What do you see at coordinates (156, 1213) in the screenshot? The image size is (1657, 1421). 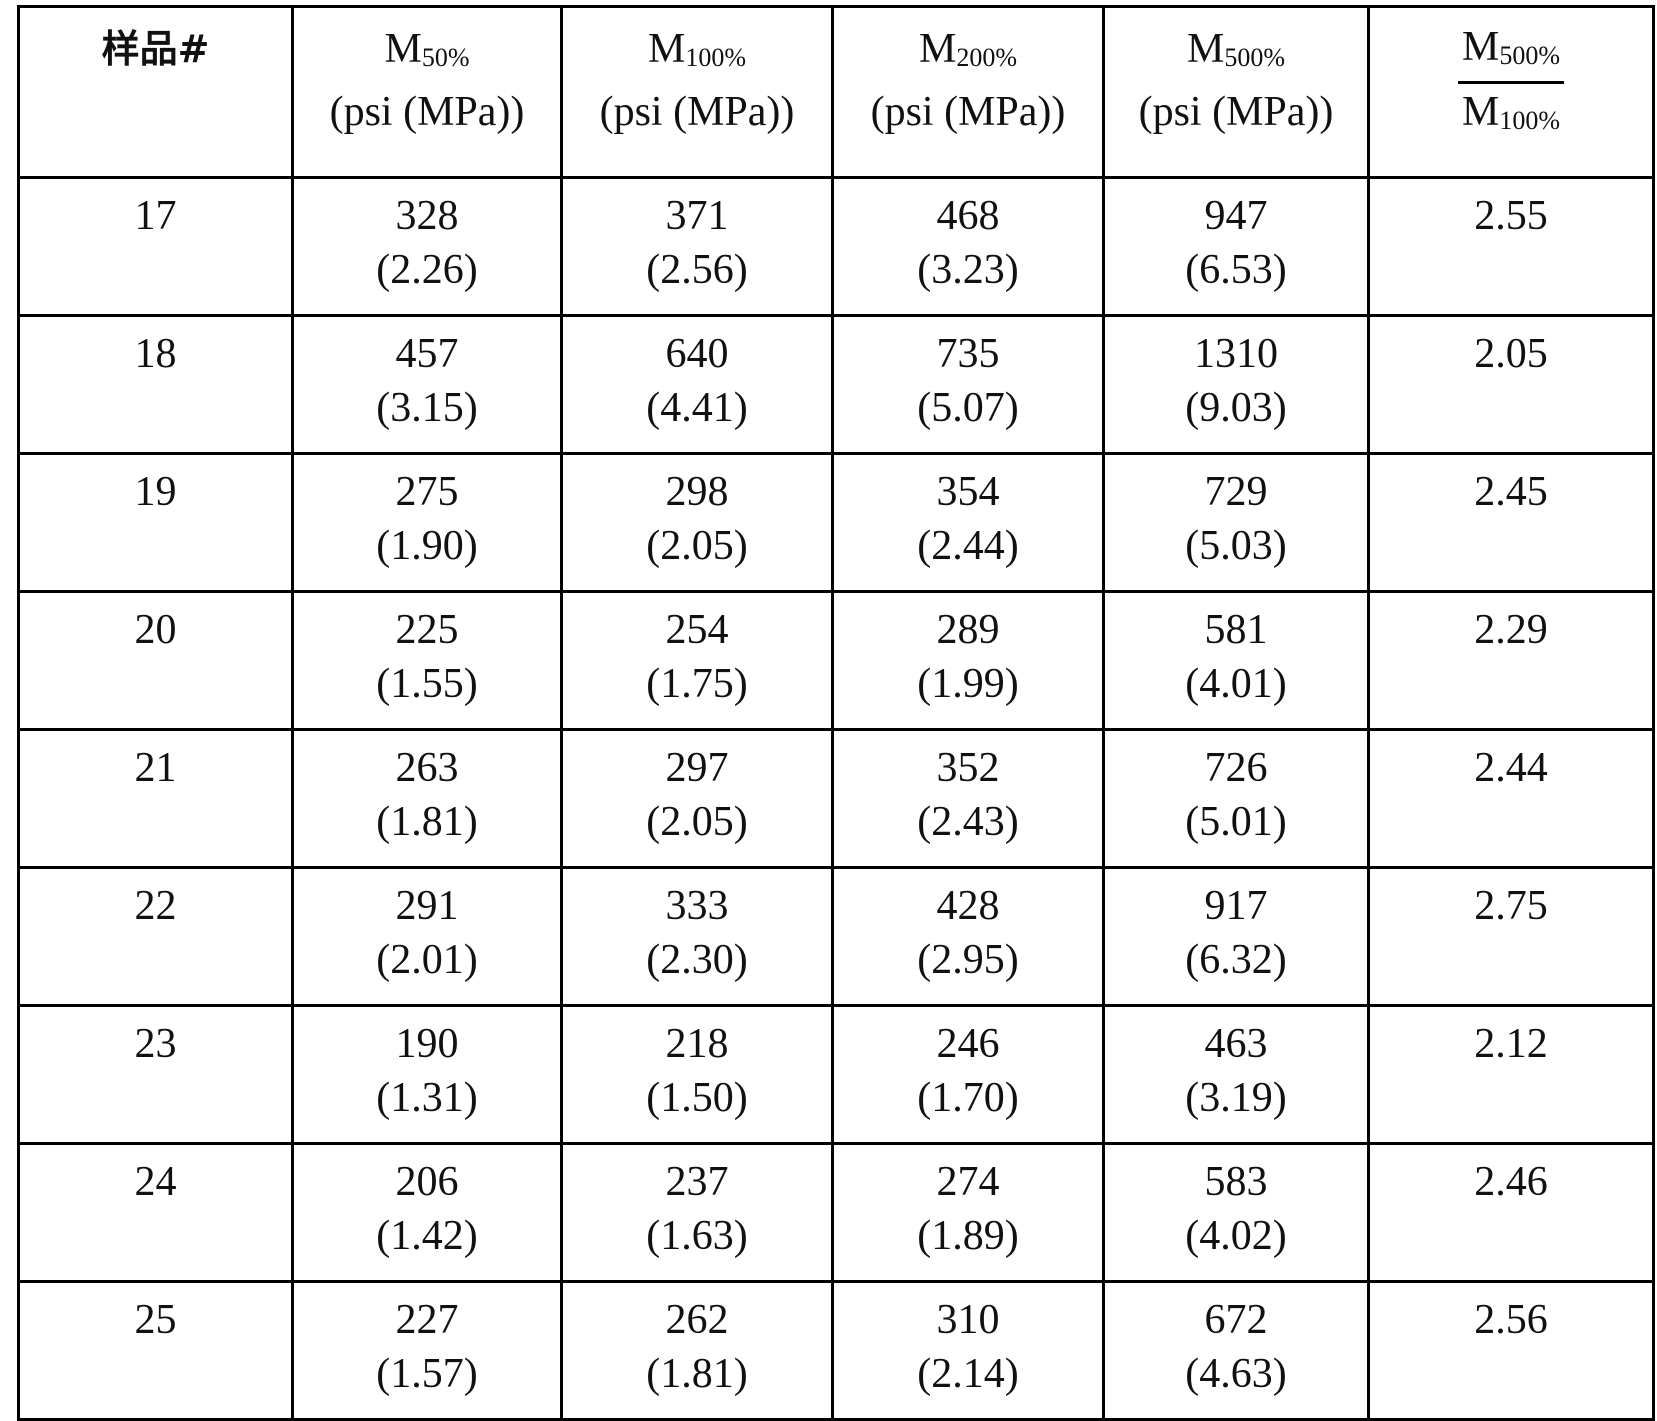 I see `sample-cell: 24` at bounding box center [156, 1213].